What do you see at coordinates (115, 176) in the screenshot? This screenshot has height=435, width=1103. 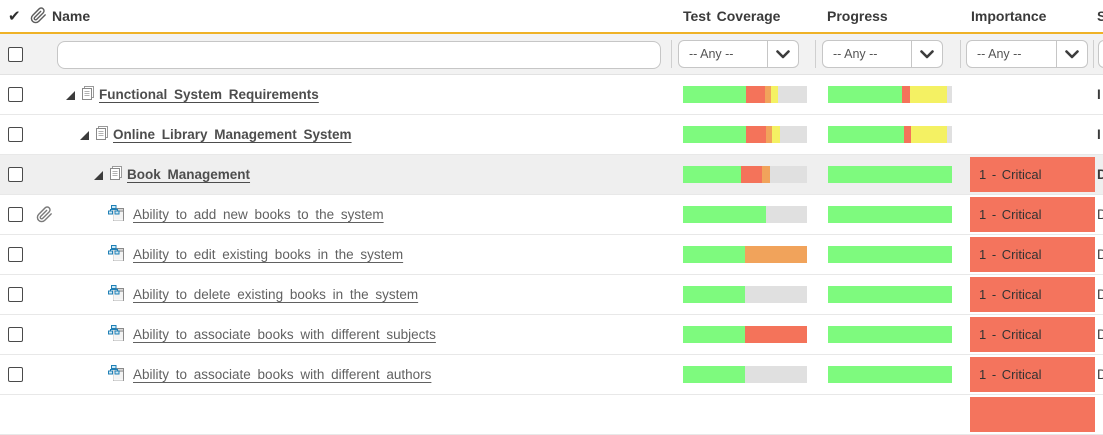 I see `summary-requirement-icon` at bounding box center [115, 176].